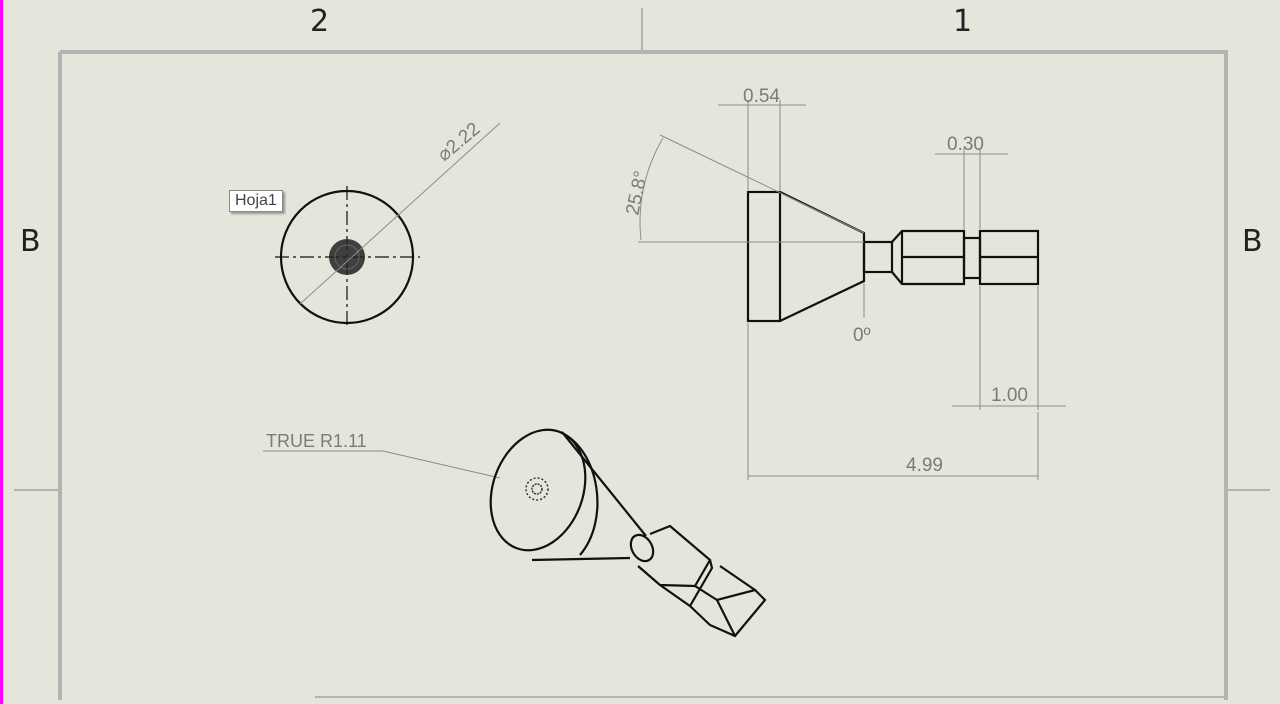 This screenshot has height=704, width=1280. Describe the element at coordinates (459, 142) in the screenshot. I see `diameter-dimension: ⌀2.22` at that location.